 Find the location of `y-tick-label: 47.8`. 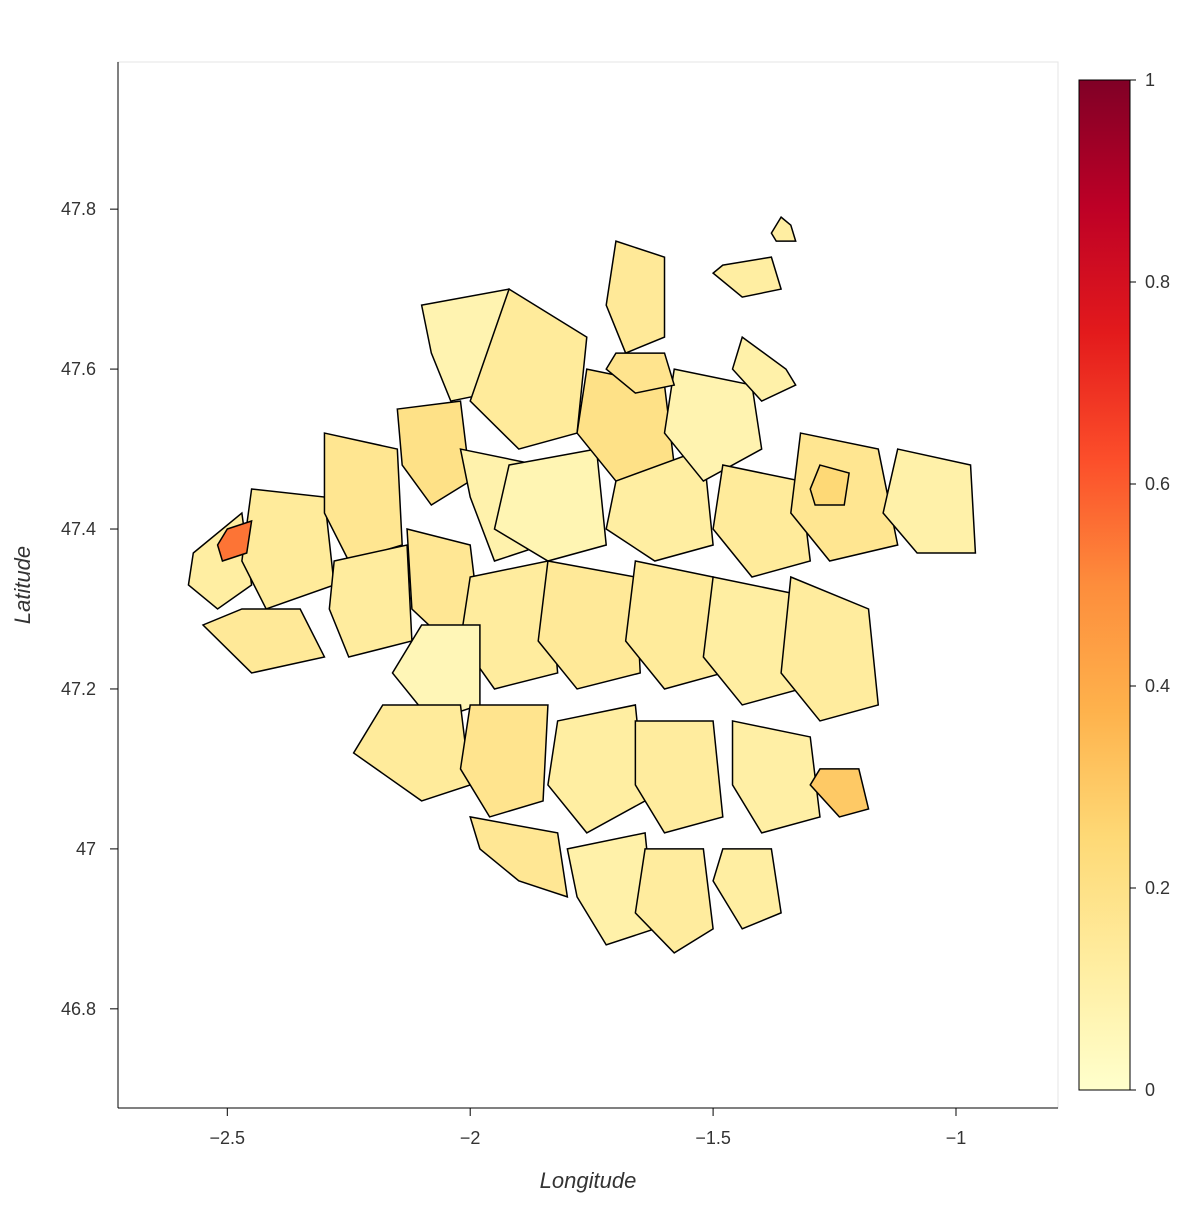

y-tick-label: 47.8 is located at coordinates (78, 209).